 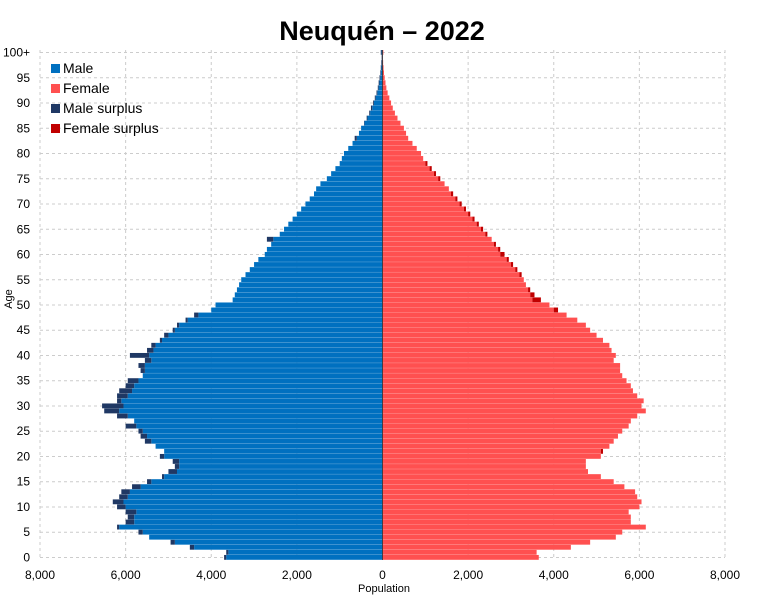 I want to click on y-tick-label-0: 0, so click(x=26, y=557).